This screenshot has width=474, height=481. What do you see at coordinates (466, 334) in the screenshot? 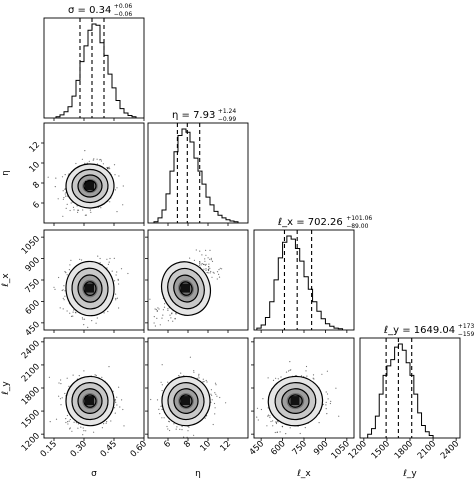
I see `title-sub-3: −159.47` at bounding box center [466, 334].